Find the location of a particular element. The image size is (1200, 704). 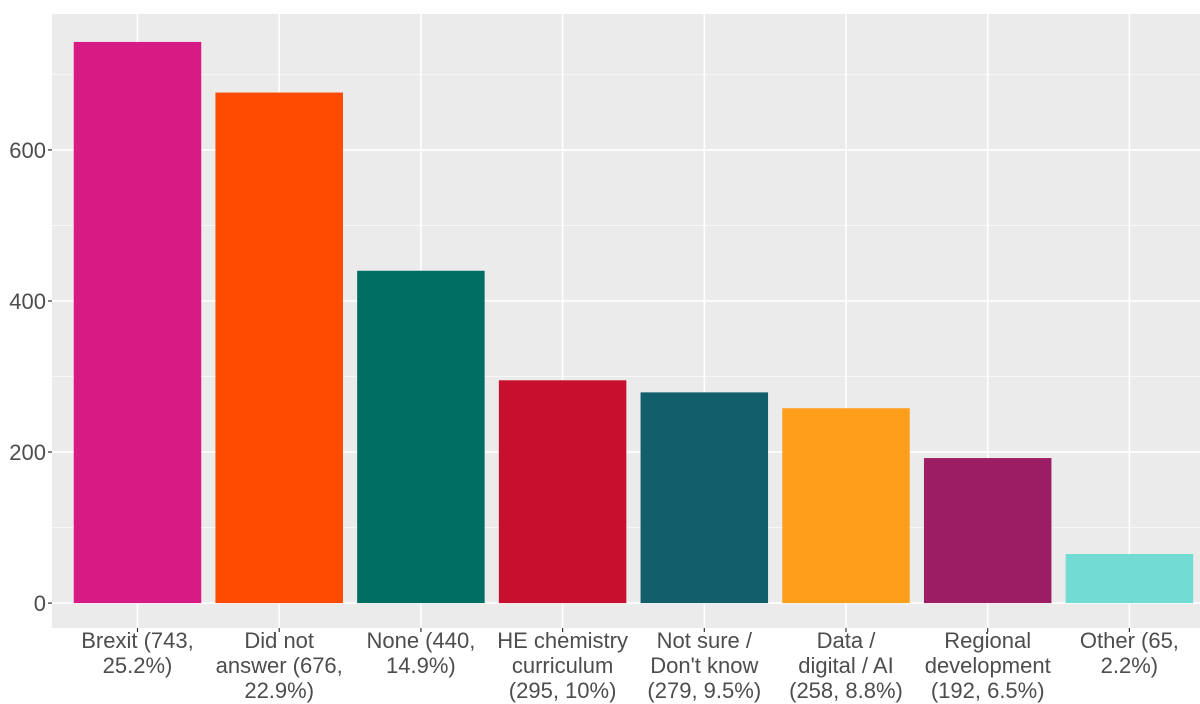

x-tick-label-line: HE chemistry is located at coordinates (562, 640).